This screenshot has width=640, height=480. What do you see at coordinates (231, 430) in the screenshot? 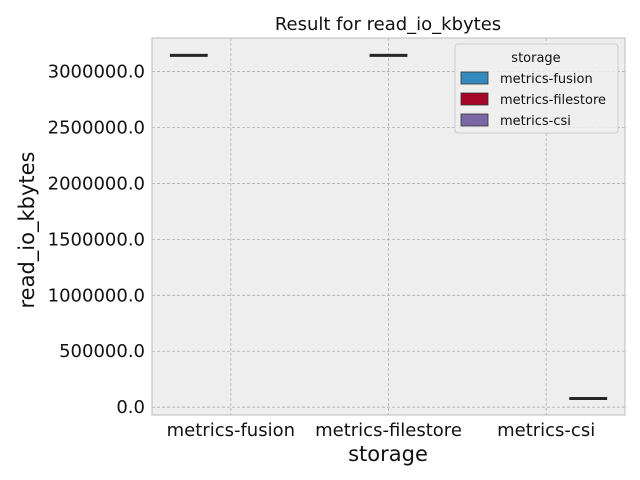
I see `x-tick-label: metrics-fusion` at bounding box center [231, 430].